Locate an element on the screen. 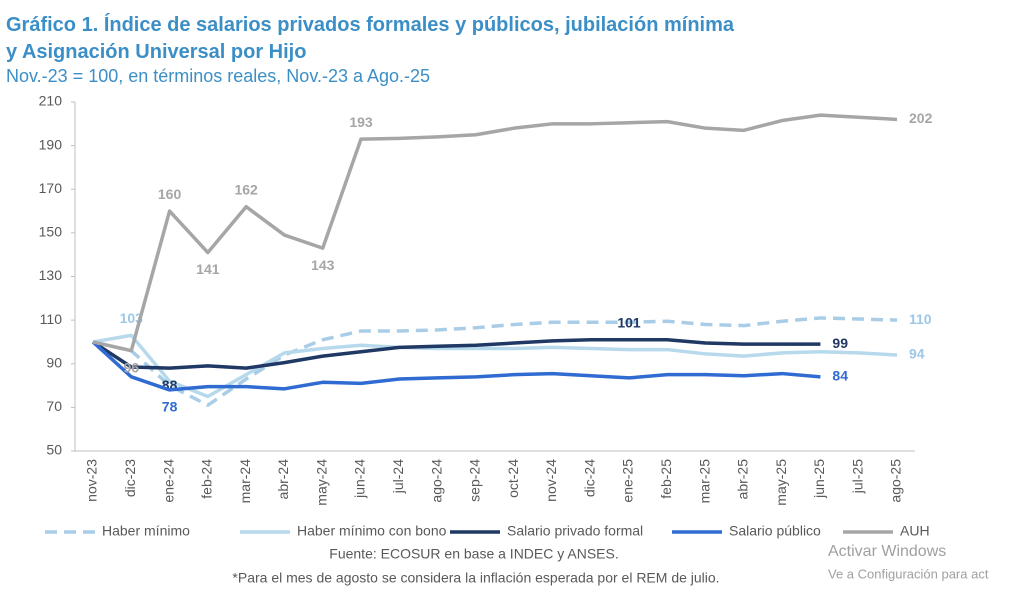 This screenshot has width=1011, height=601. data-label: 141 is located at coordinates (208, 269).